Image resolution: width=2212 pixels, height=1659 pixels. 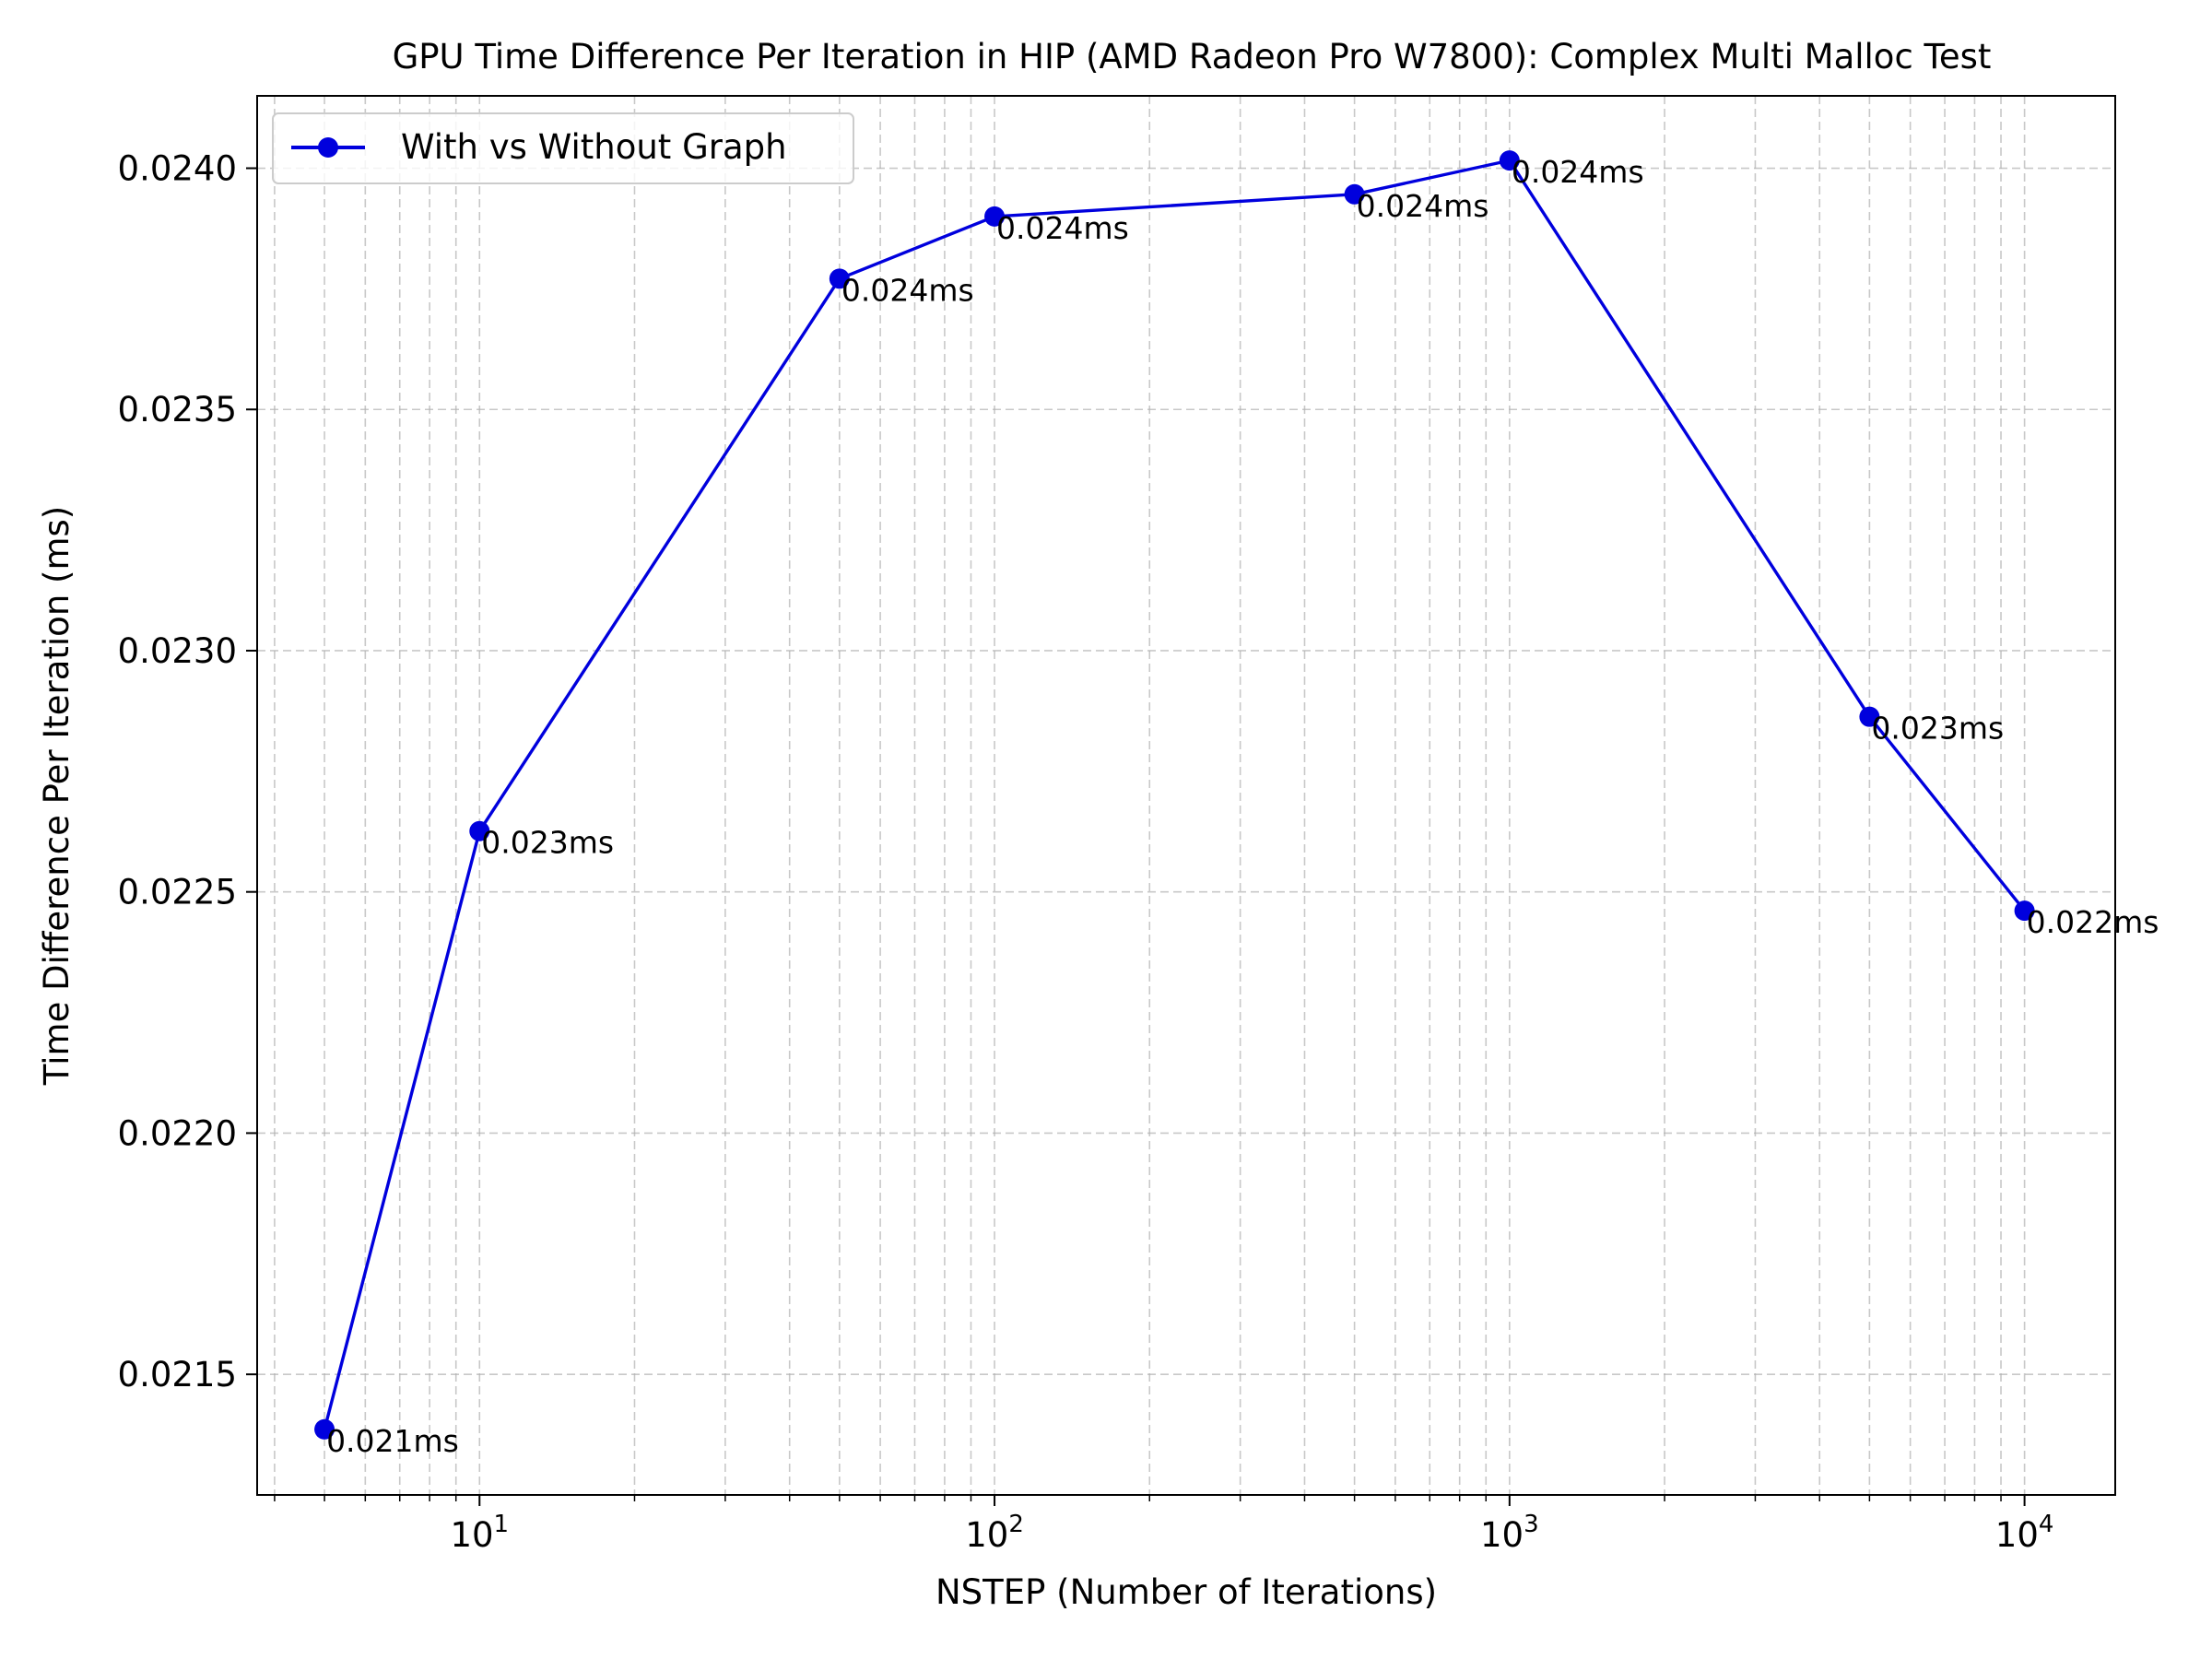 What do you see at coordinates (177, 169) in the screenshot?
I see `y-tick-label: 0.0240` at bounding box center [177, 169].